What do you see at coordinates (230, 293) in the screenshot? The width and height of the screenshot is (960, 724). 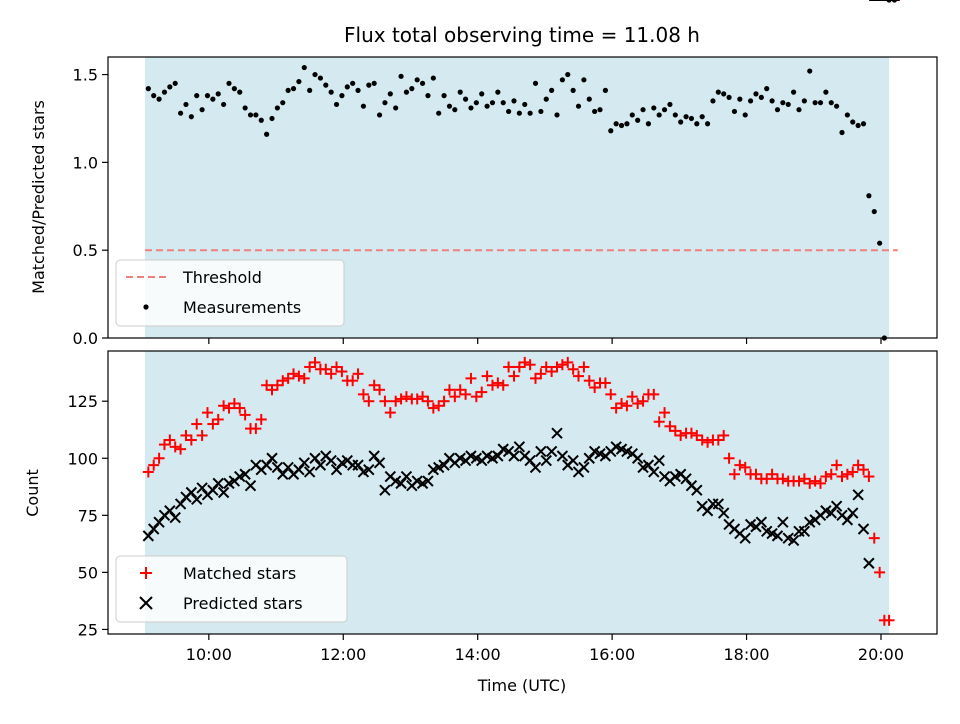 I see `top-legend-box` at bounding box center [230, 293].